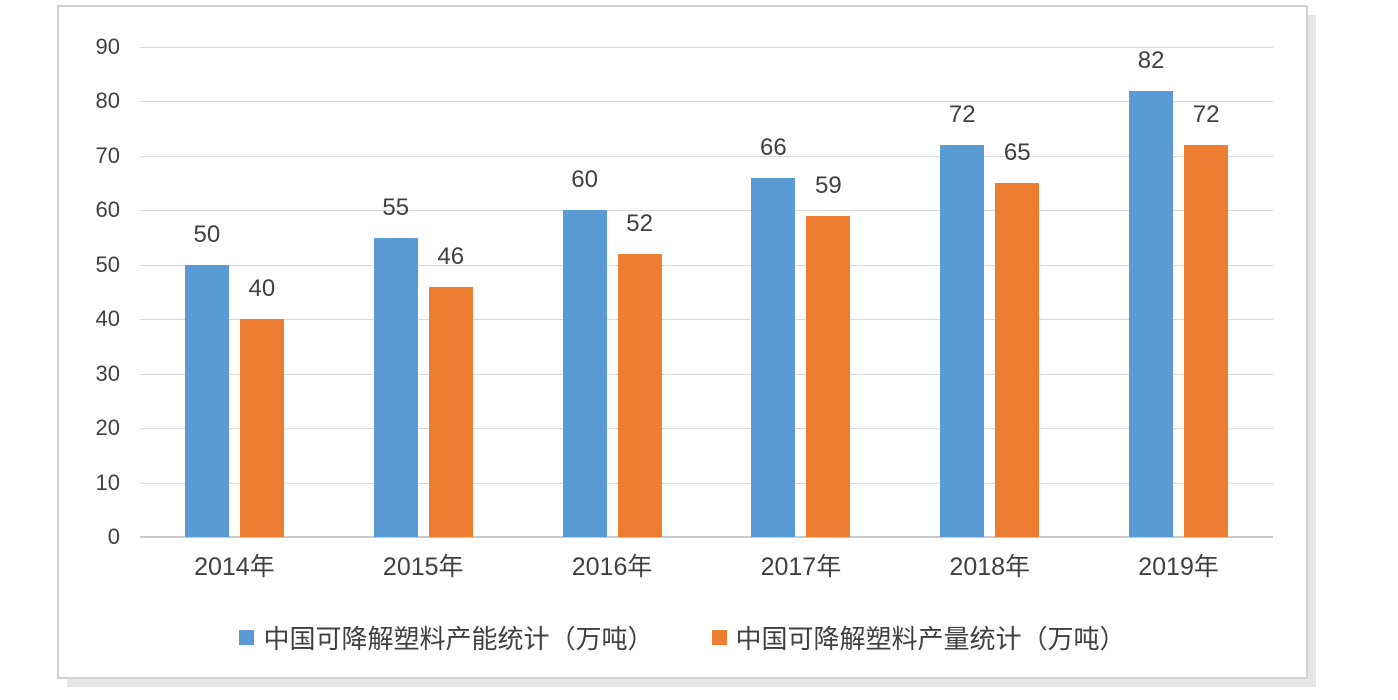  What do you see at coordinates (234, 567) in the screenshot?
I see `x-tick-label: 2014年` at bounding box center [234, 567].